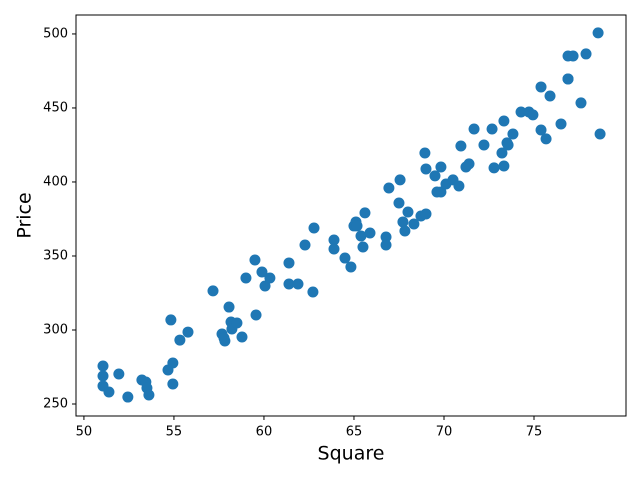 This screenshot has width=640, height=480. What do you see at coordinates (264, 432) in the screenshot?
I see `x-tick-label: 60` at bounding box center [264, 432].